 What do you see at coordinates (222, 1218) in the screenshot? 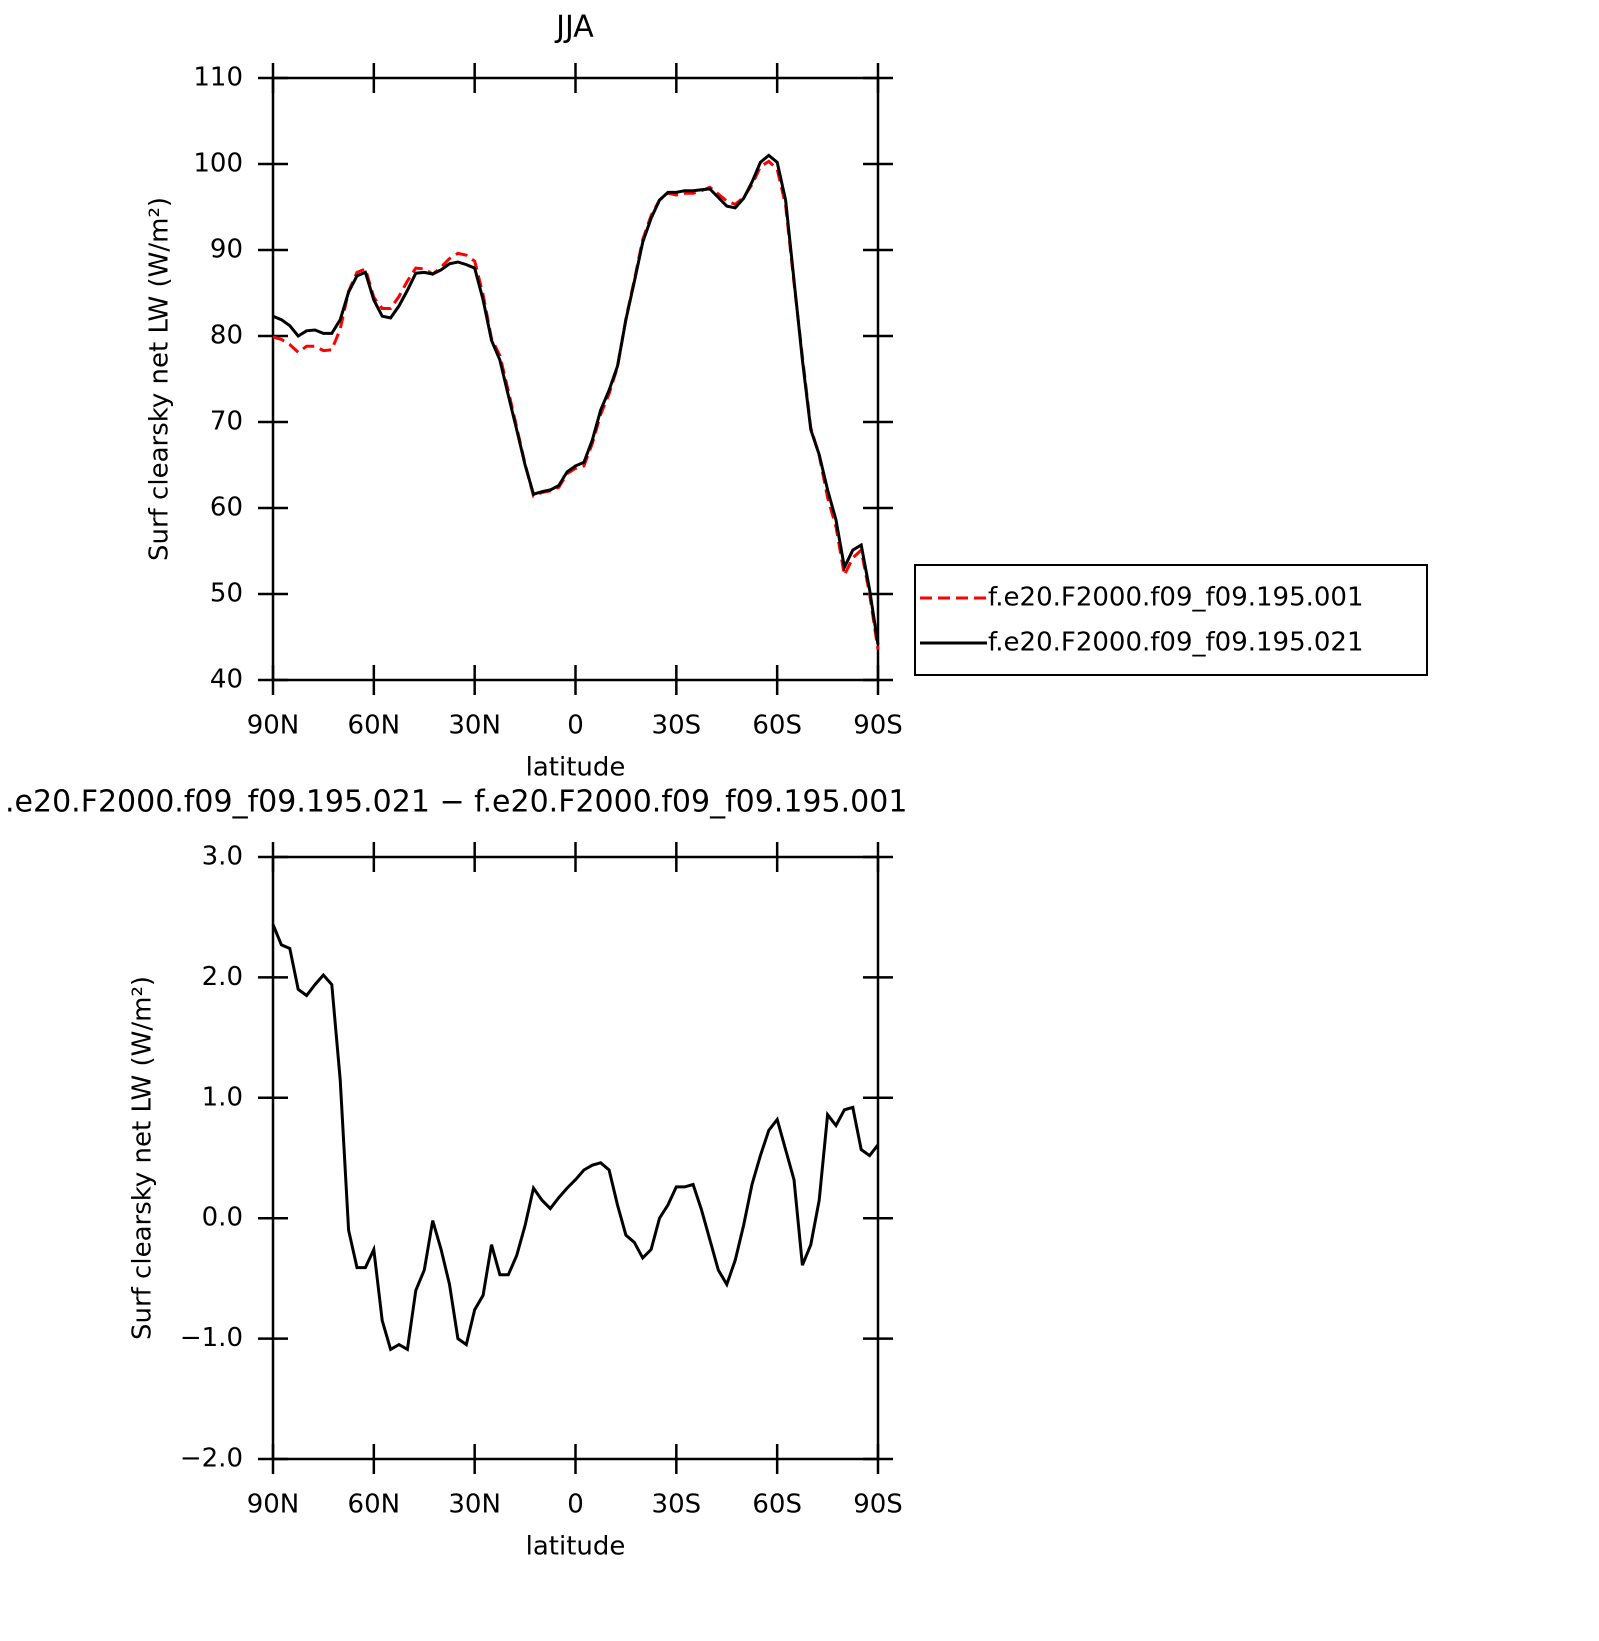
I see `y-tick-label: 0.0` at bounding box center [222, 1218].